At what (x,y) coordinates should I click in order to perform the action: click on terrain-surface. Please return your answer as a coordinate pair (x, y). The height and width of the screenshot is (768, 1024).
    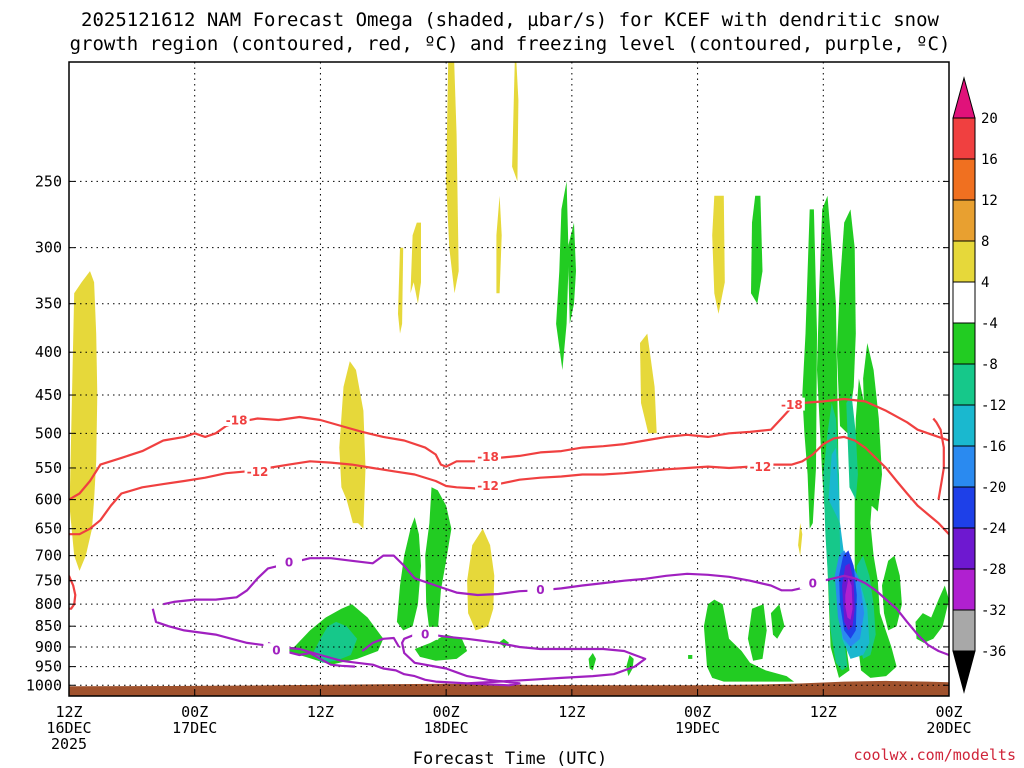
    Looking at the image, I should click on (509, 688).